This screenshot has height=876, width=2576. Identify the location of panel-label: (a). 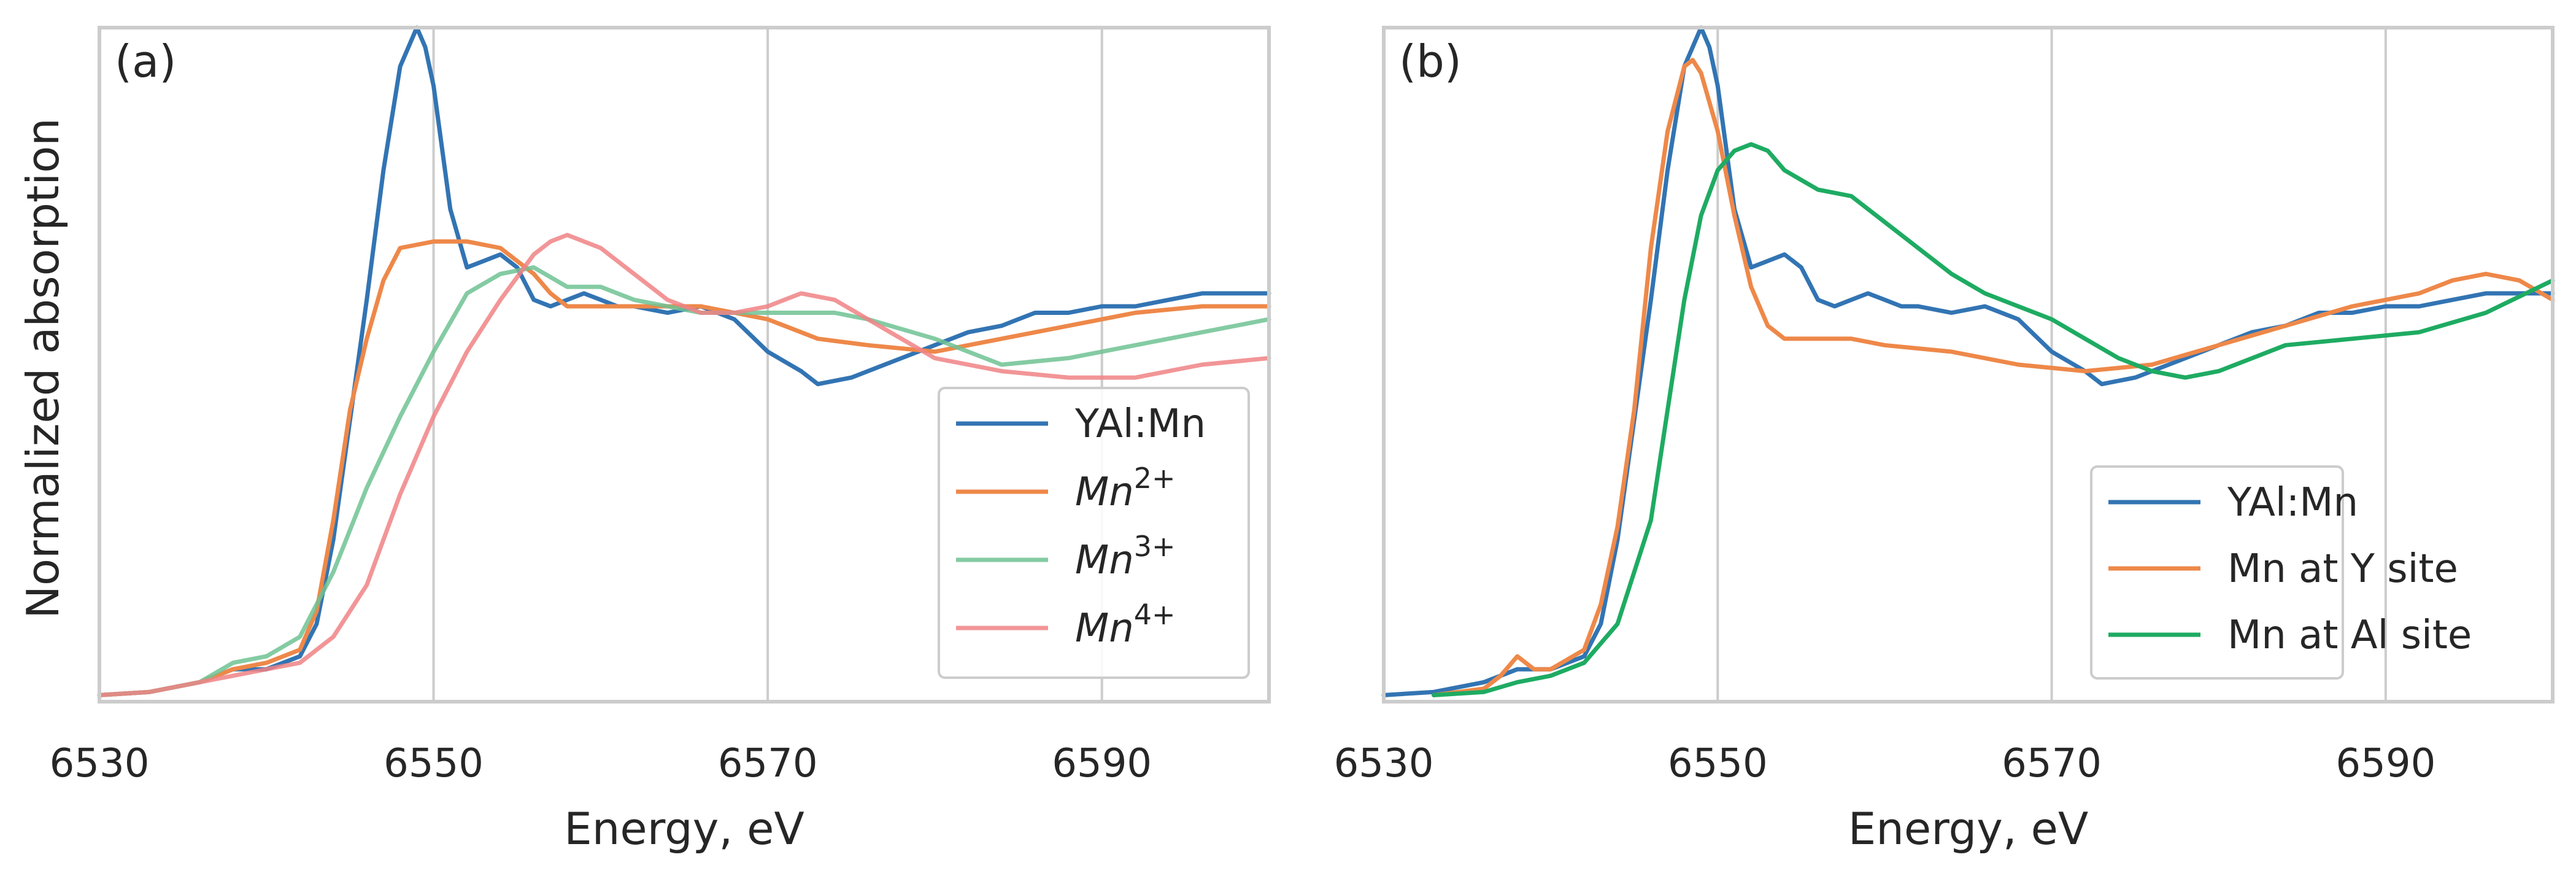
(145, 62).